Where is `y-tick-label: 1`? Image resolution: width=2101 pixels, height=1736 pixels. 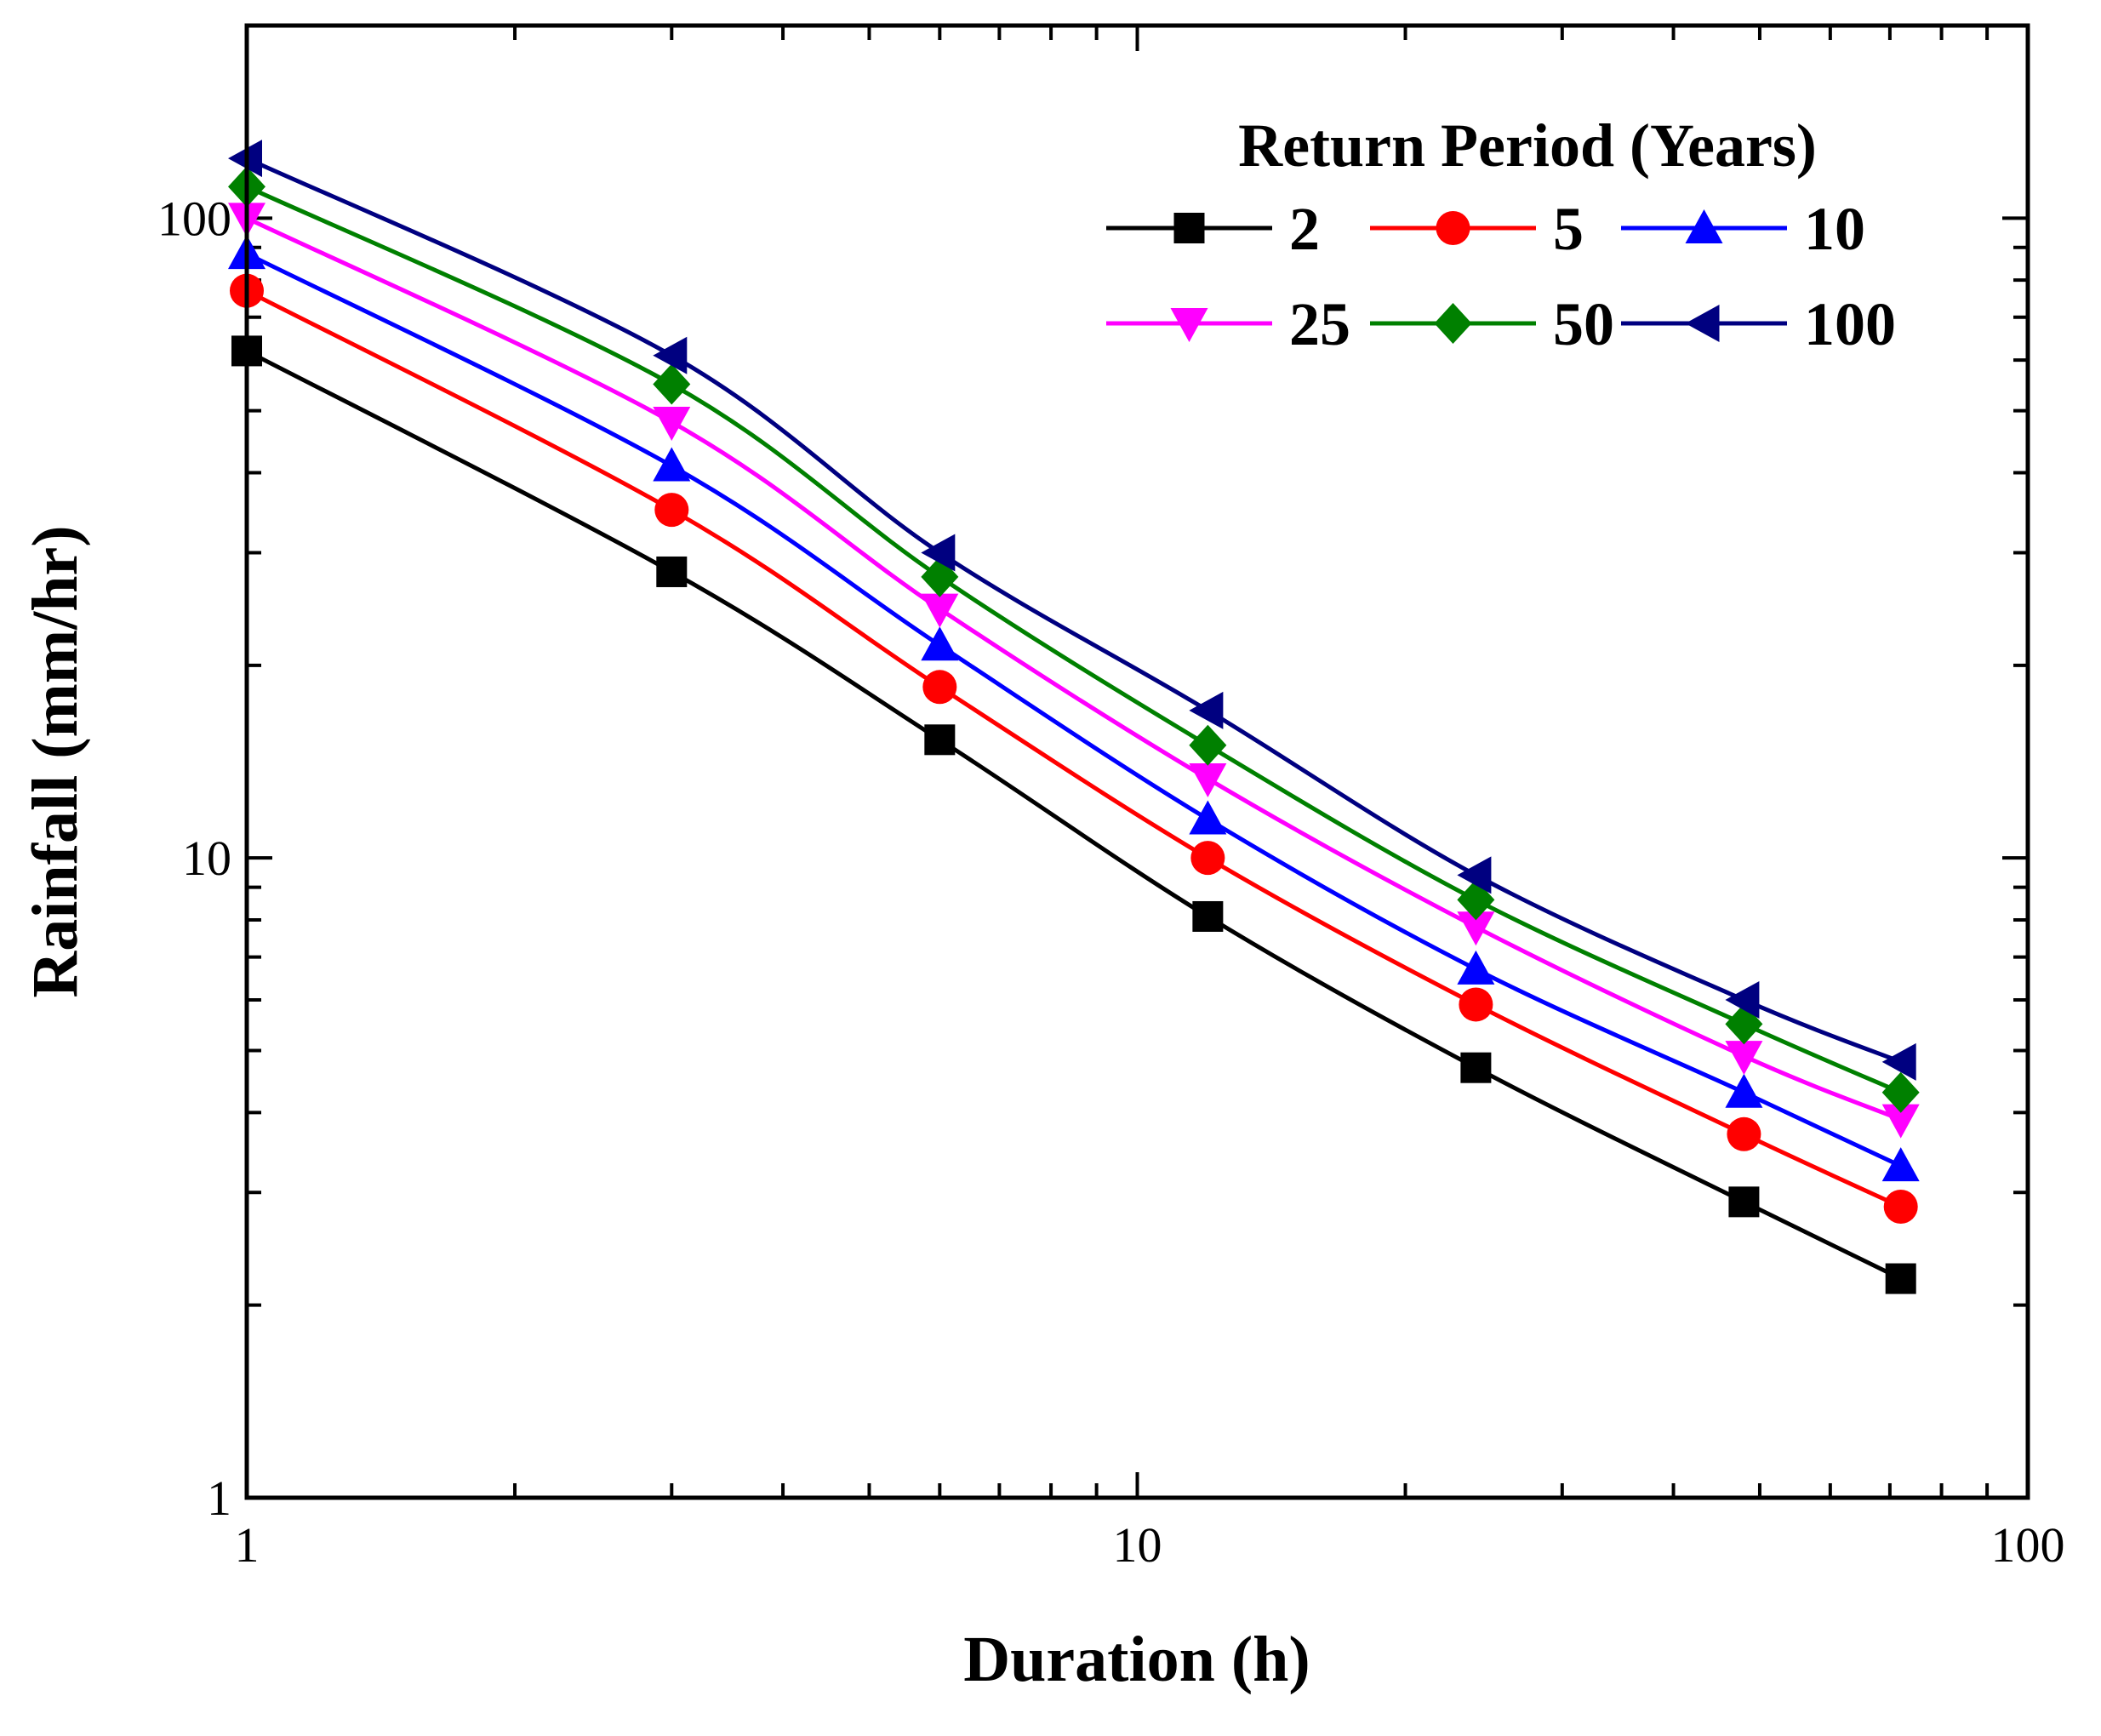
y-tick-label: 1 is located at coordinates (219, 1498).